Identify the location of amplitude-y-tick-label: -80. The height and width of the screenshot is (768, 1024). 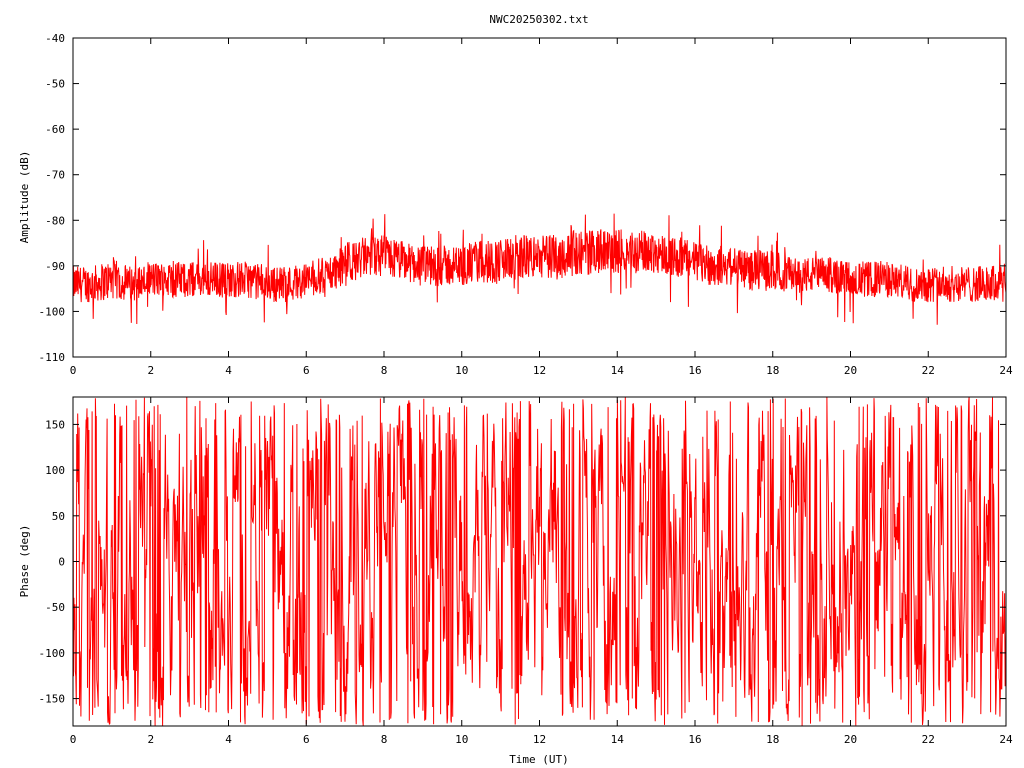
(55, 220).